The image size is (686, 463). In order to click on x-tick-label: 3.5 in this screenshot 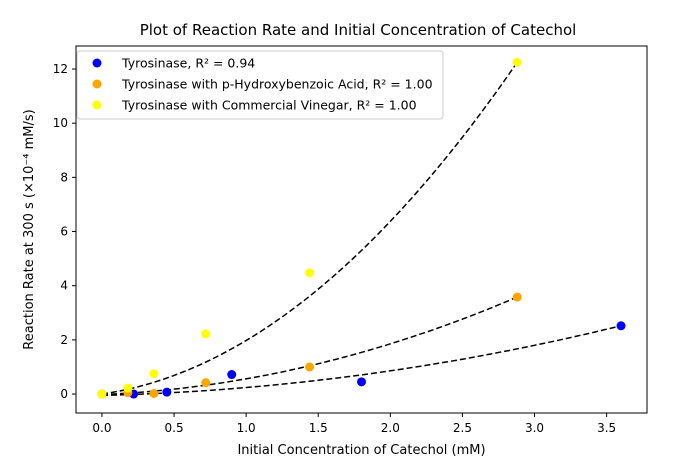, I will do `click(606, 428)`.